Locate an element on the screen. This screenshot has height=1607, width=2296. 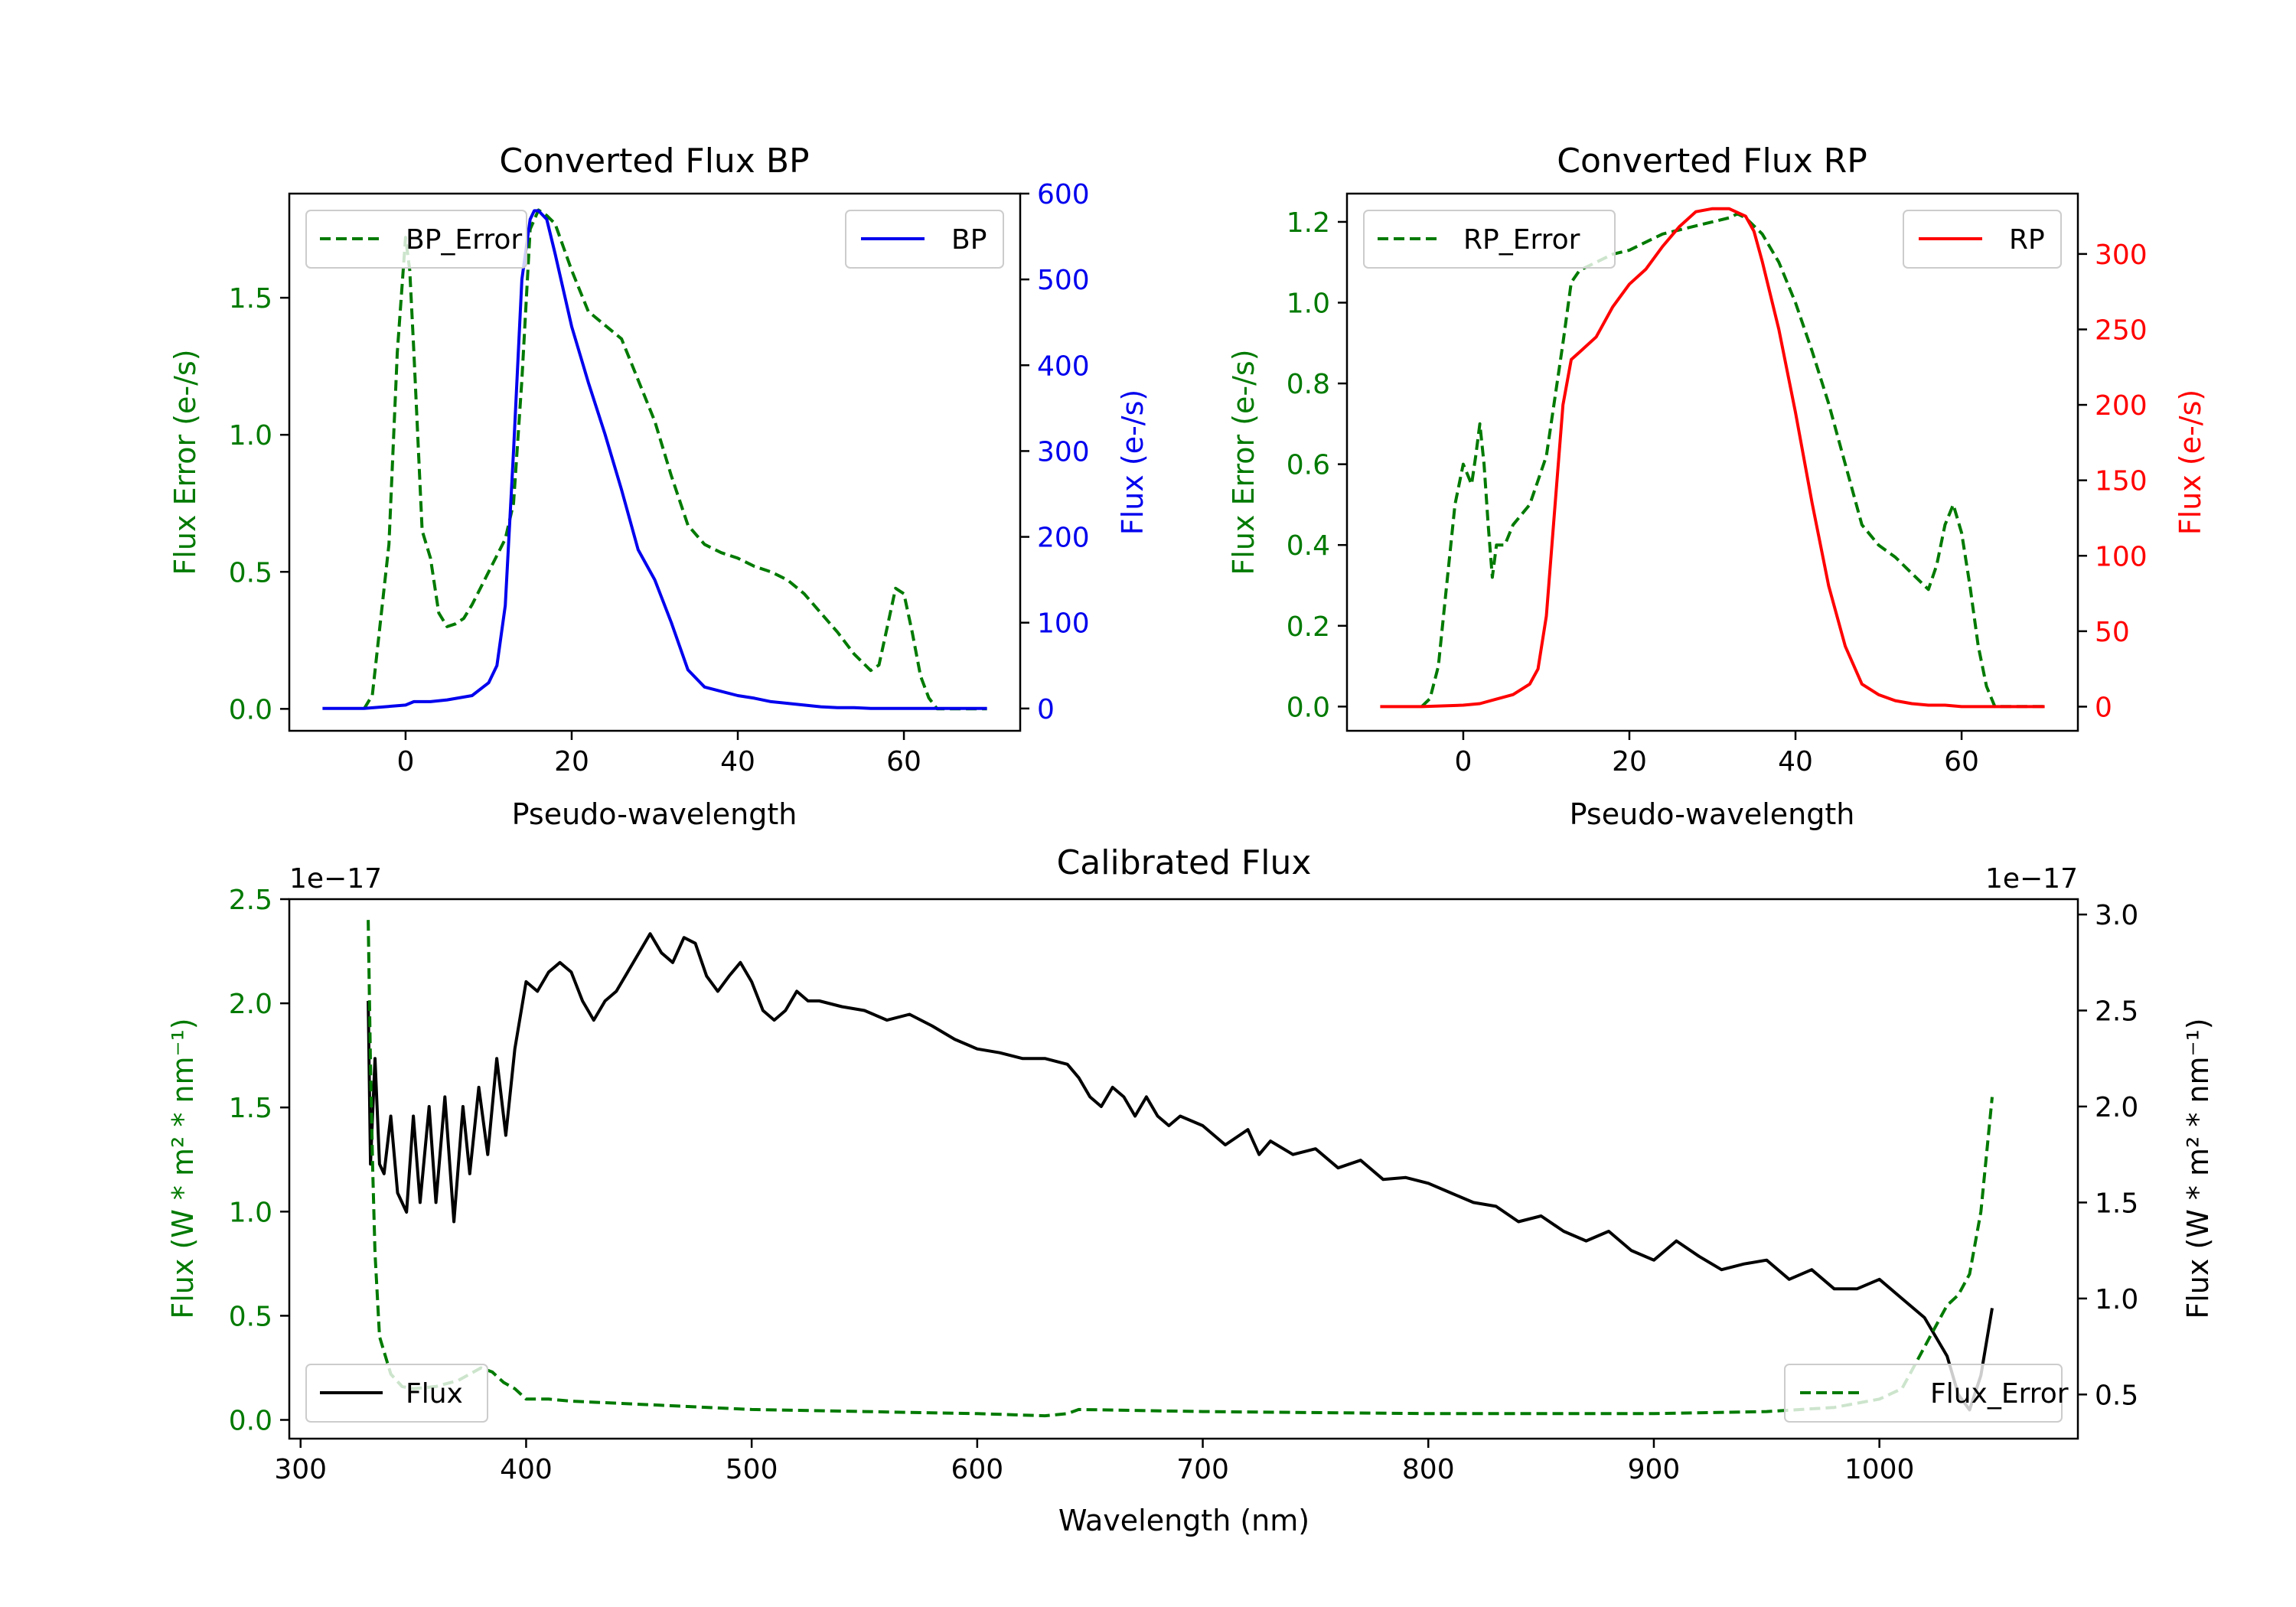
bp-legend-right-label: BP is located at coordinates (969, 240).